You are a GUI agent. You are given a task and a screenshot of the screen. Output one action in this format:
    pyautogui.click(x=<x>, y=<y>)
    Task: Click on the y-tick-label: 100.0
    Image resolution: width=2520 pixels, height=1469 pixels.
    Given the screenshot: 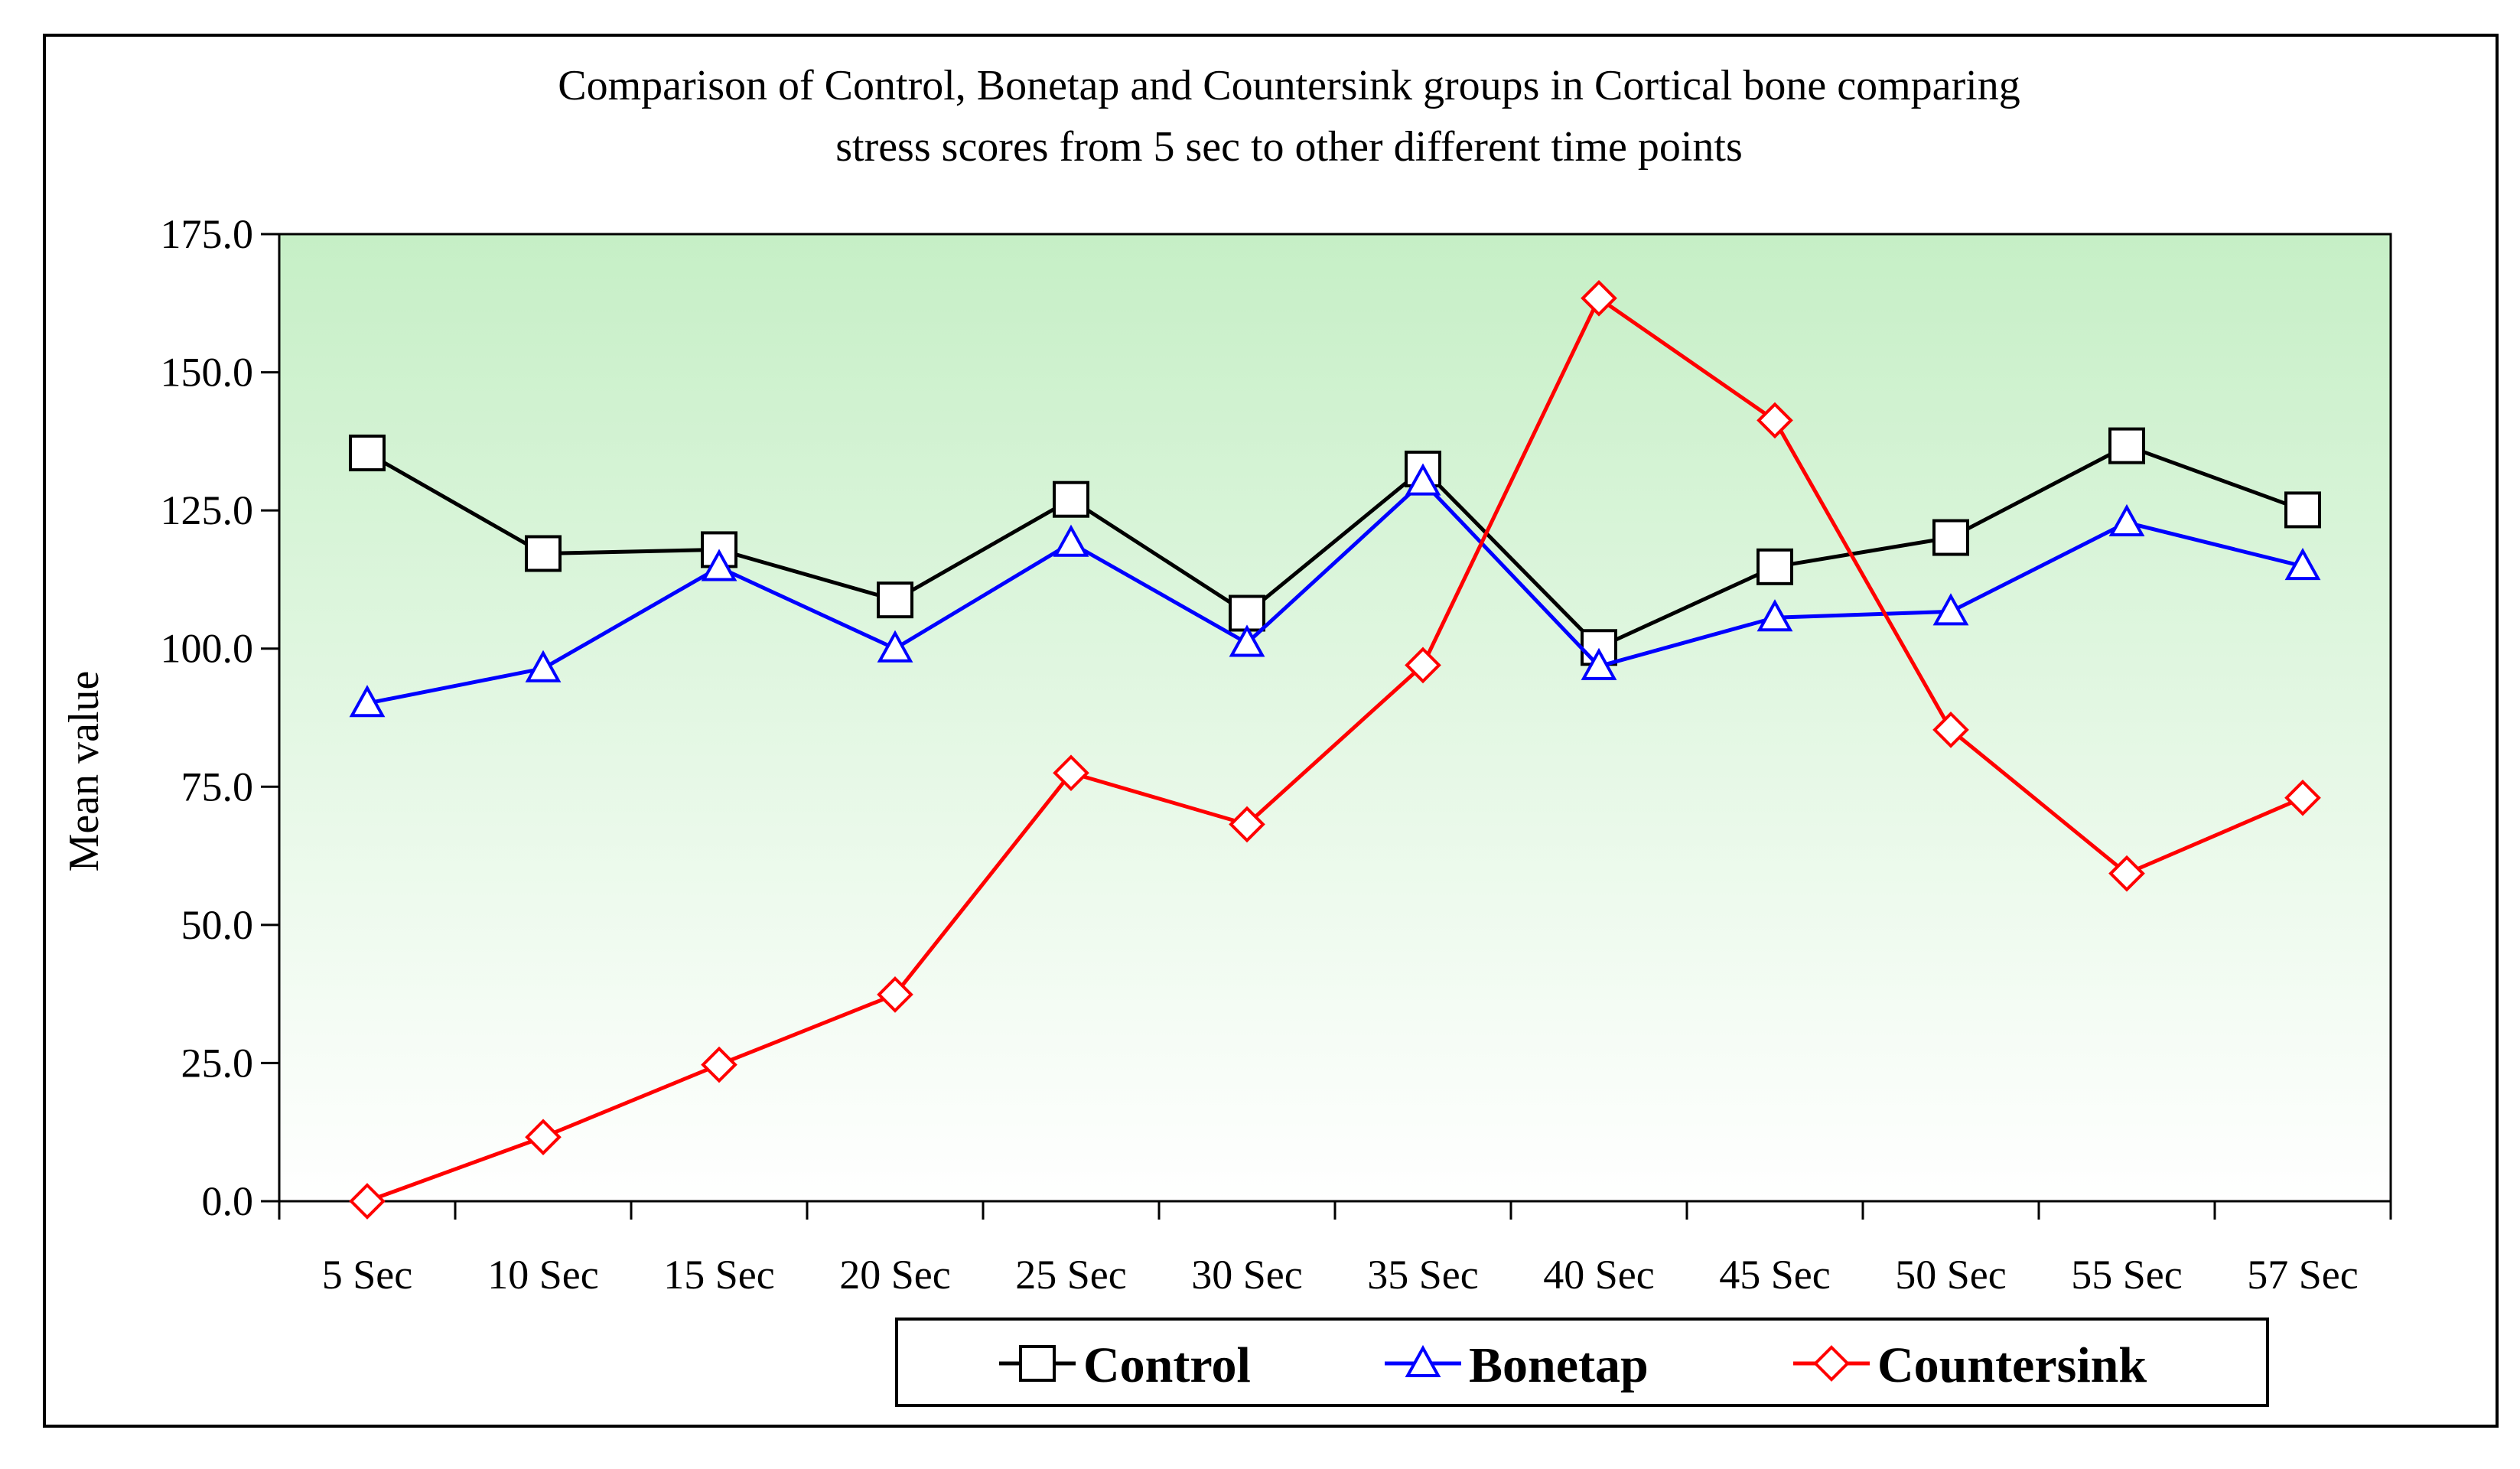 What is the action you would take?
    pyautogui.click(x=207, y=649)
    